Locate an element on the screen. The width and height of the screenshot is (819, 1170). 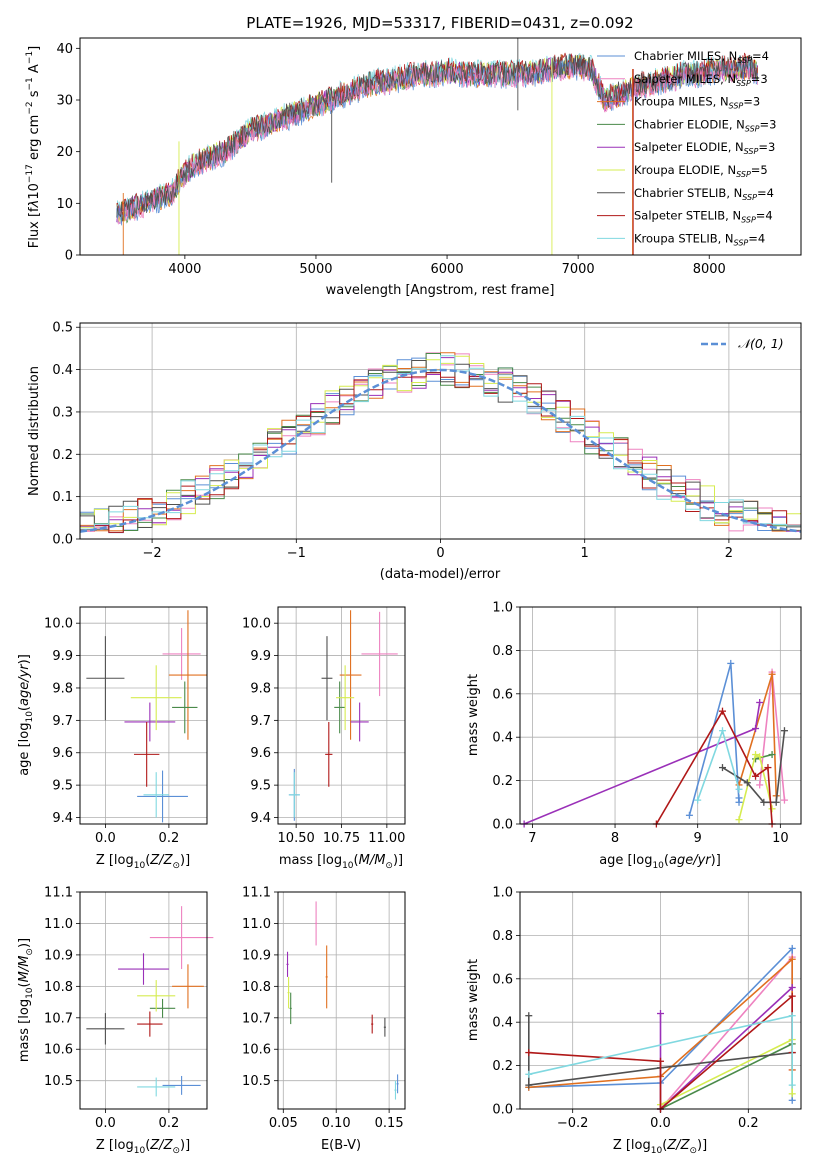
spectrum-x-axis-label: wavelength [Angstrom, rest frame] is located at coordinates (440, 290).